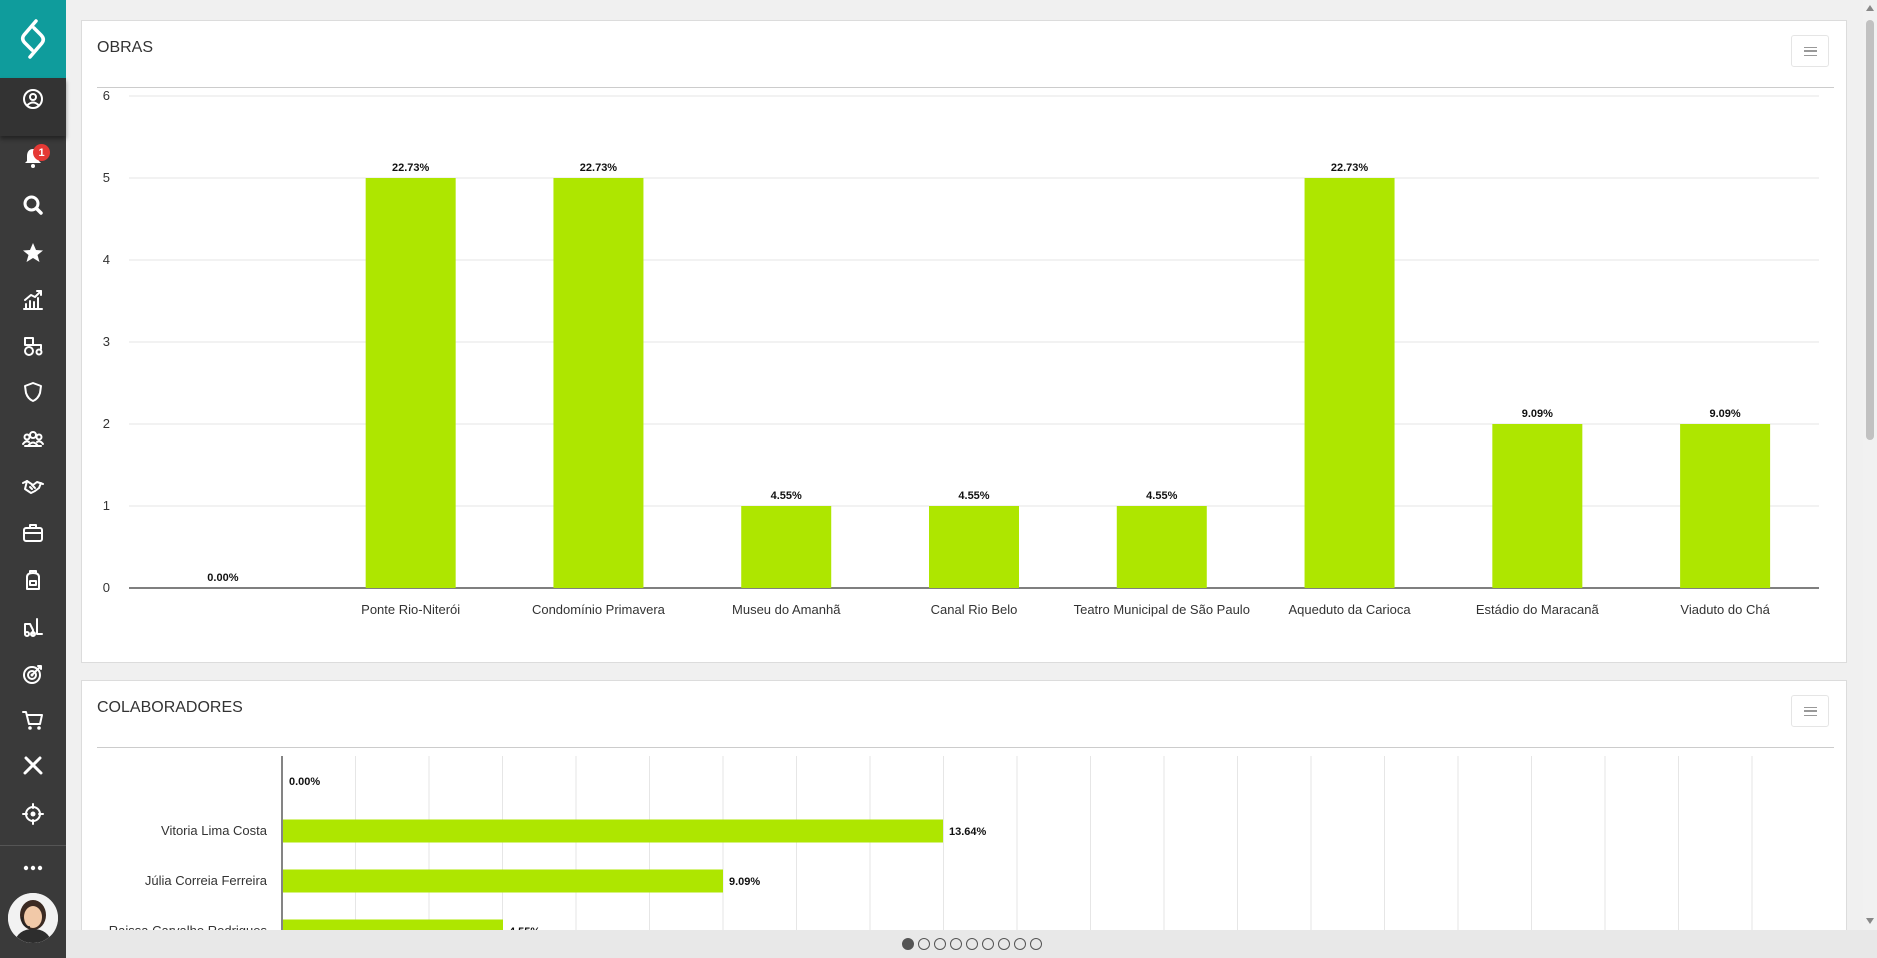  Describe the element at coordinates (33, 845) in the screenshot. I see `divider` at that location.